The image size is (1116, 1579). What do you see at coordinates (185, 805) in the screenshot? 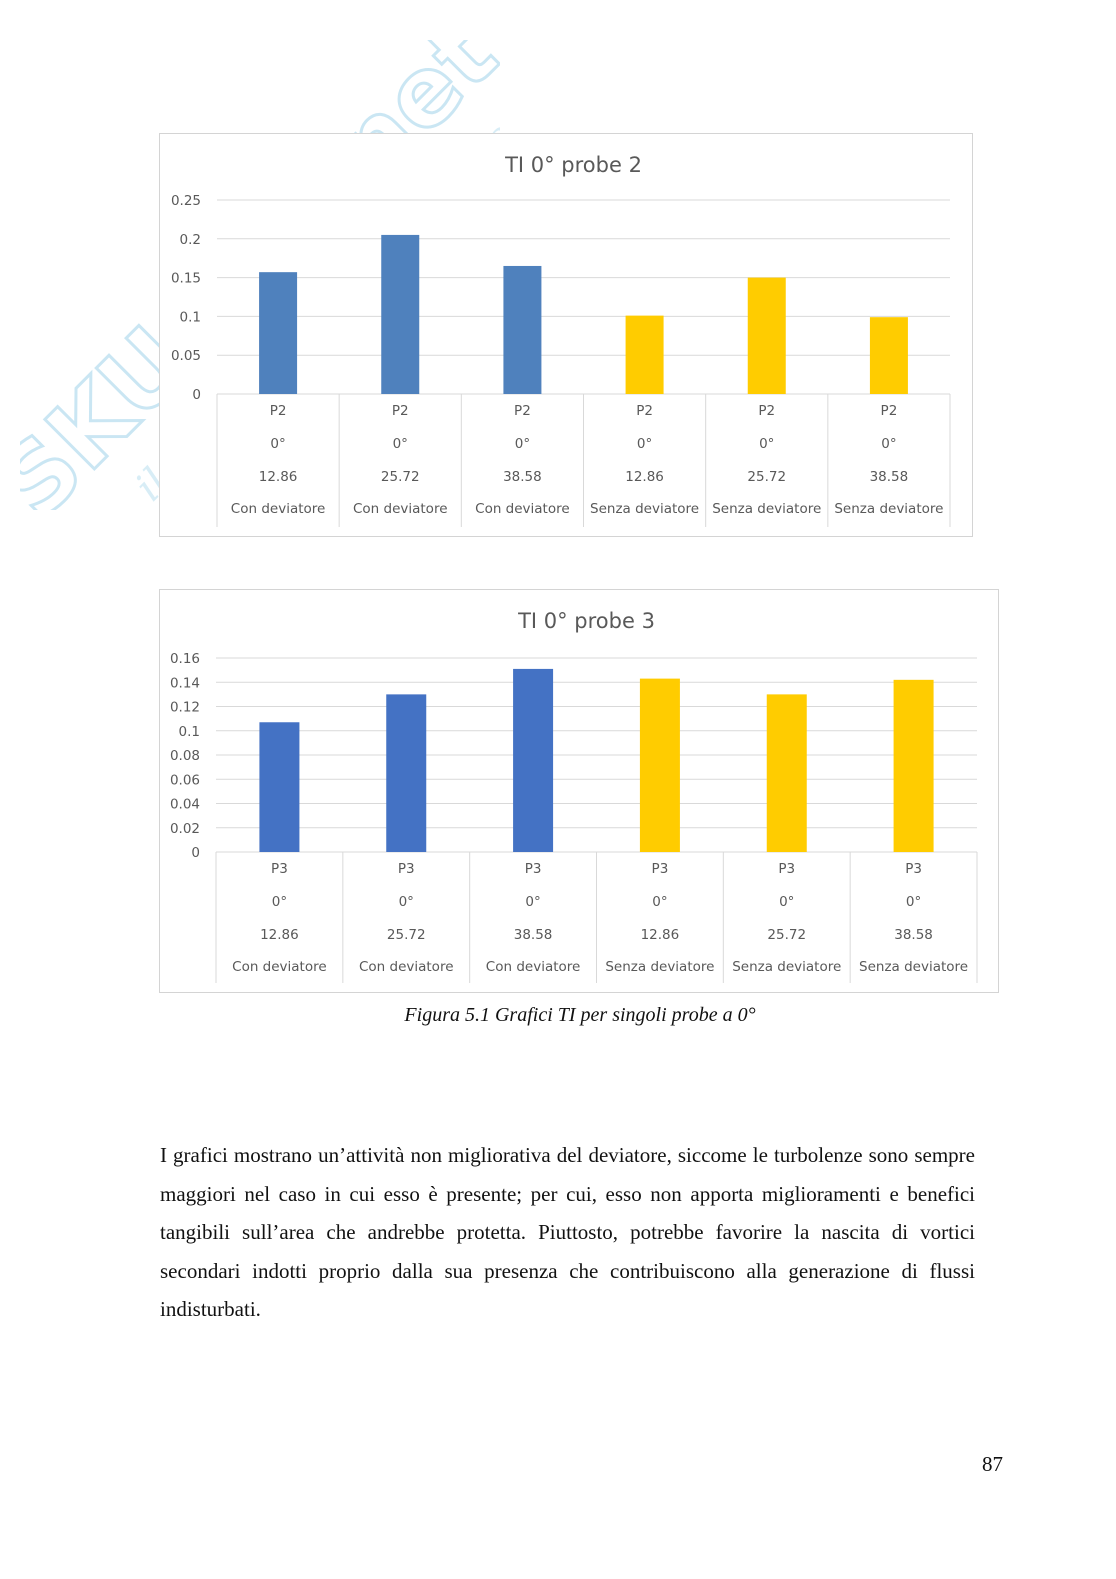
I see `y-tick-label: 0.04` at bounding box center [185, 805].